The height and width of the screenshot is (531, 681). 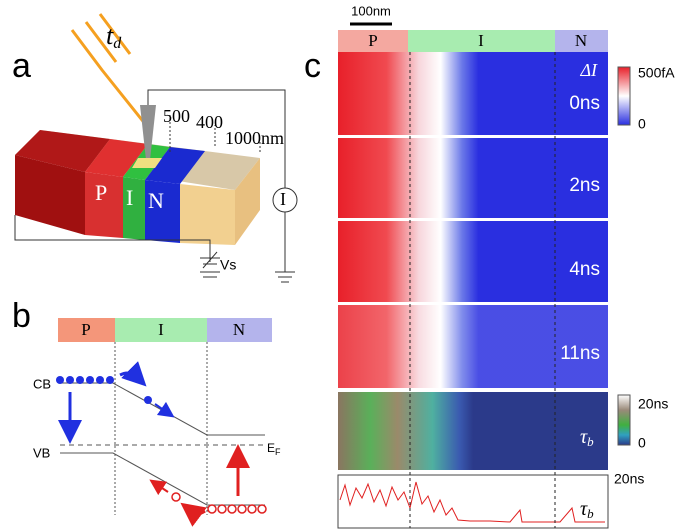 I want to click on colorbar-label: 20ns, so click(x=653, y=404).